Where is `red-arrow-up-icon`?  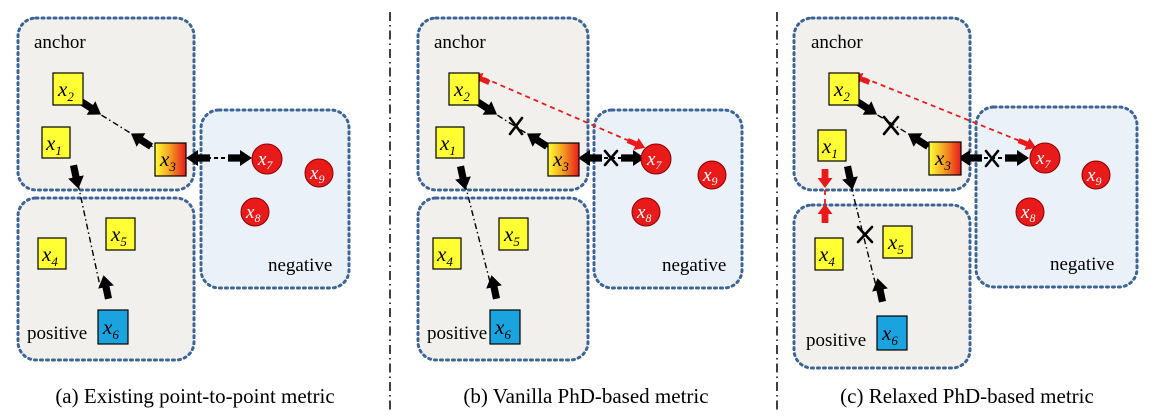 red-arrow-up-icon is located at coordinates (825, 213).